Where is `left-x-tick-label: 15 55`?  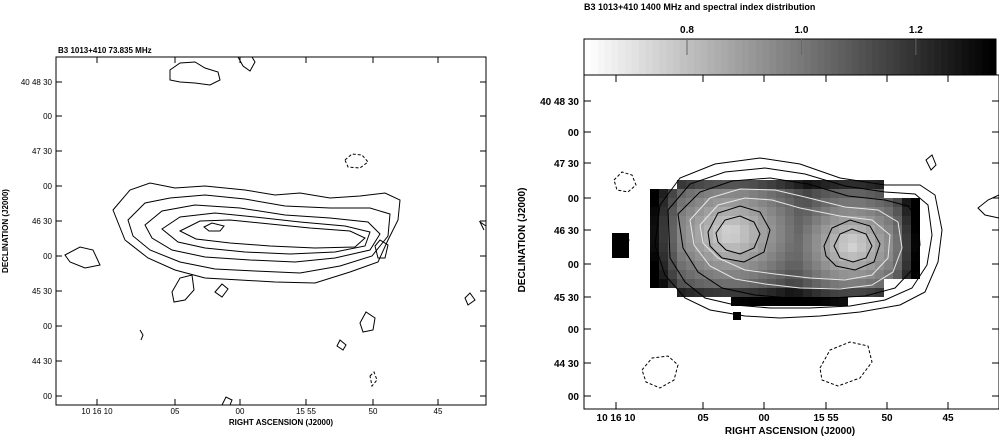 left-x-tick-label: 15 55 is located at coordinates (306, 411).